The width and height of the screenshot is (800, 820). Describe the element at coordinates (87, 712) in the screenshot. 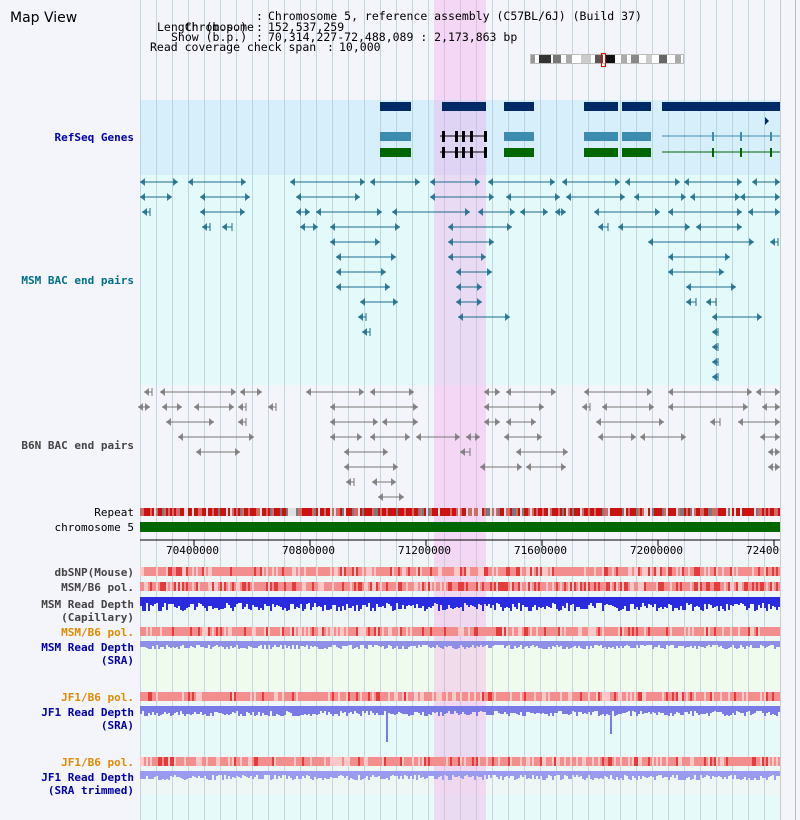

I see `track-label-jf1-depth: JF1 Read Depth` at that location.